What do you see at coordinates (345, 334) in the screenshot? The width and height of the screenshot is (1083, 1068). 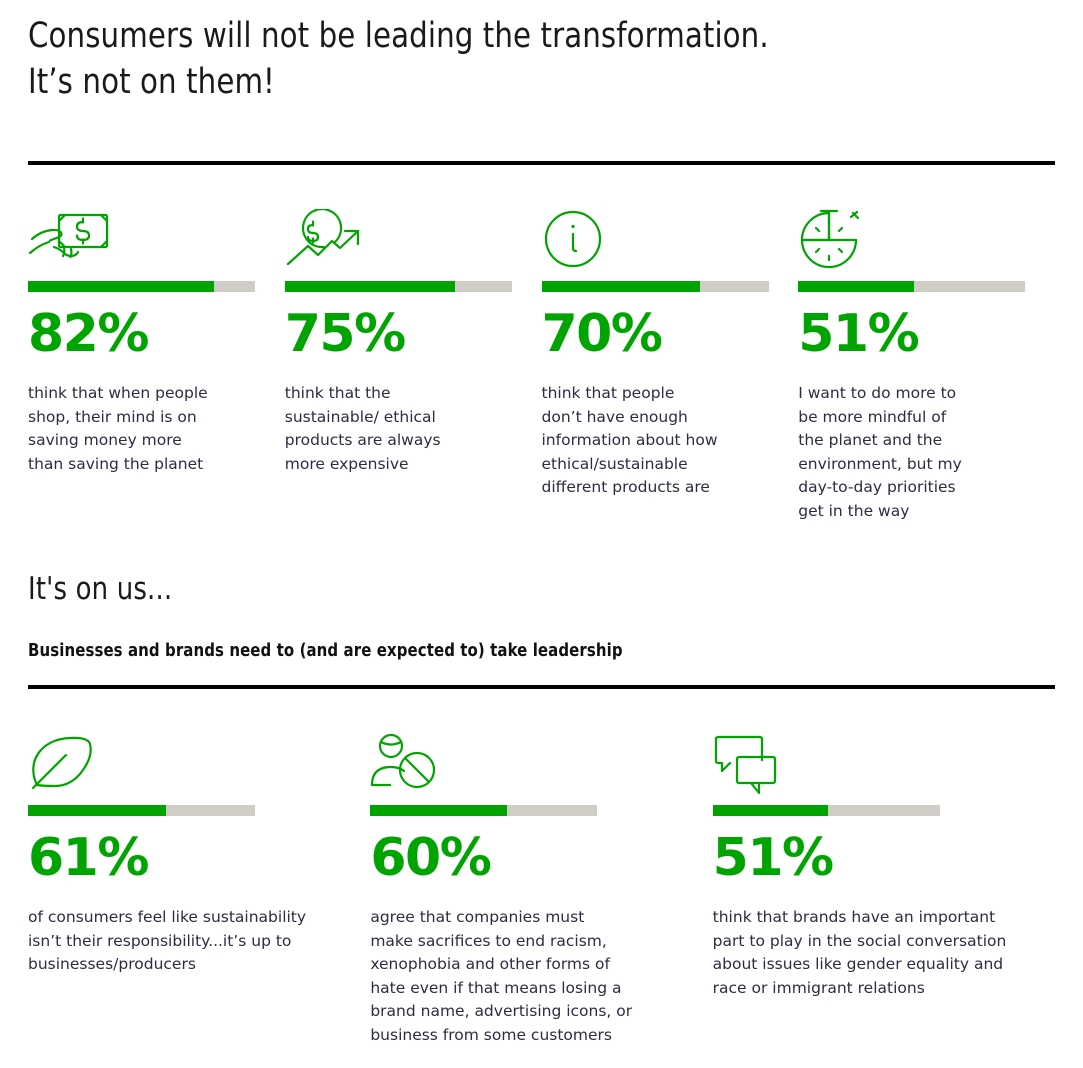 I see `stat-value: 75%` at bounding box center [345, 334].